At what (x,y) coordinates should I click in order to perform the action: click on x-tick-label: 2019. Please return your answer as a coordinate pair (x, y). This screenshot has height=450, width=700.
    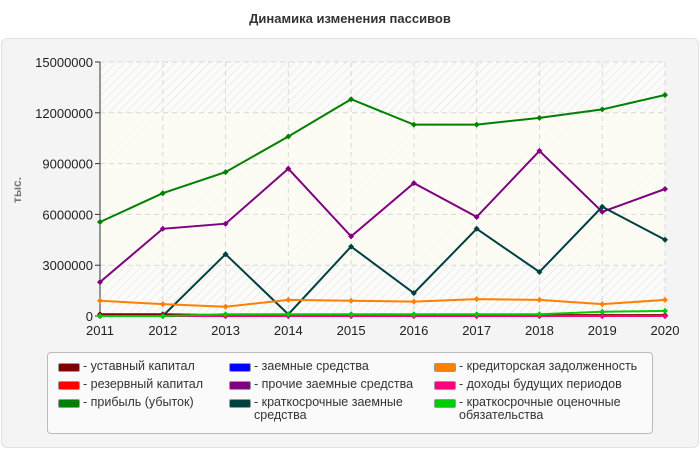
    Looking at the image, I should click on (602, 330).